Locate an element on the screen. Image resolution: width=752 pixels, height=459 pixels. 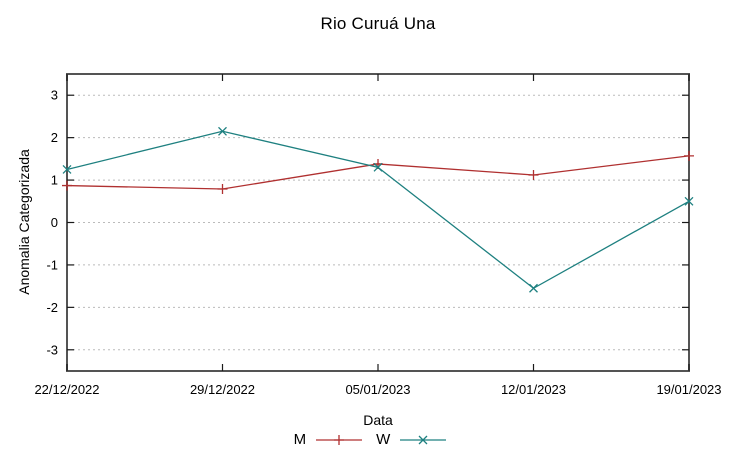
legend: M W is located at coordinates (370, 439).